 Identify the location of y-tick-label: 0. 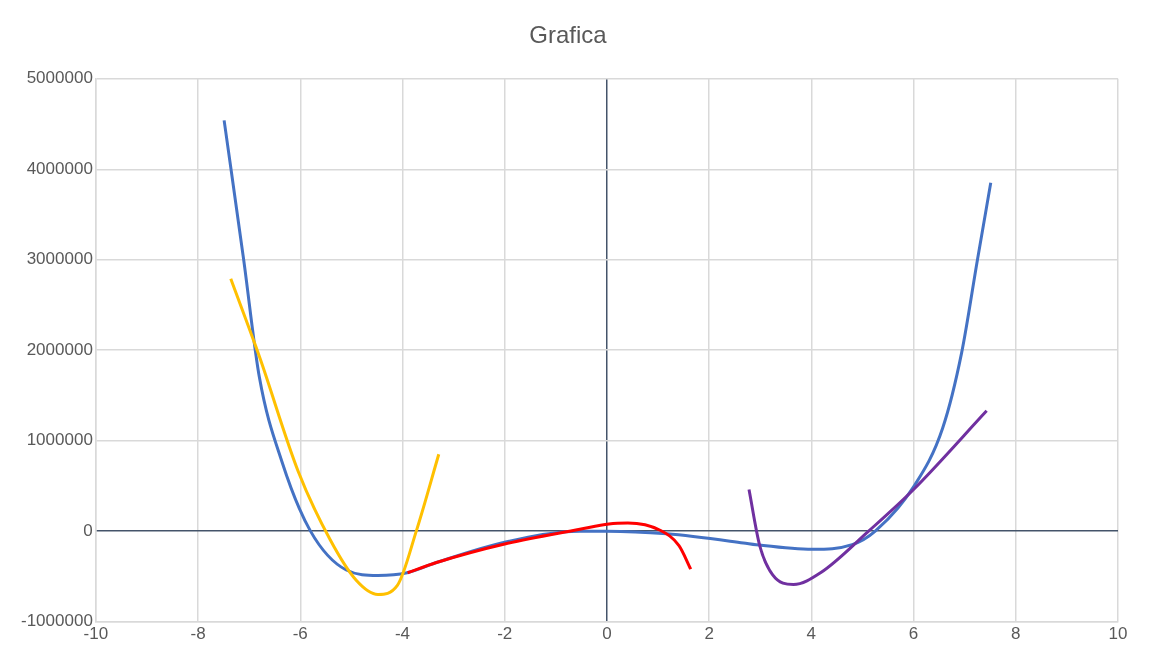
(88, 530).